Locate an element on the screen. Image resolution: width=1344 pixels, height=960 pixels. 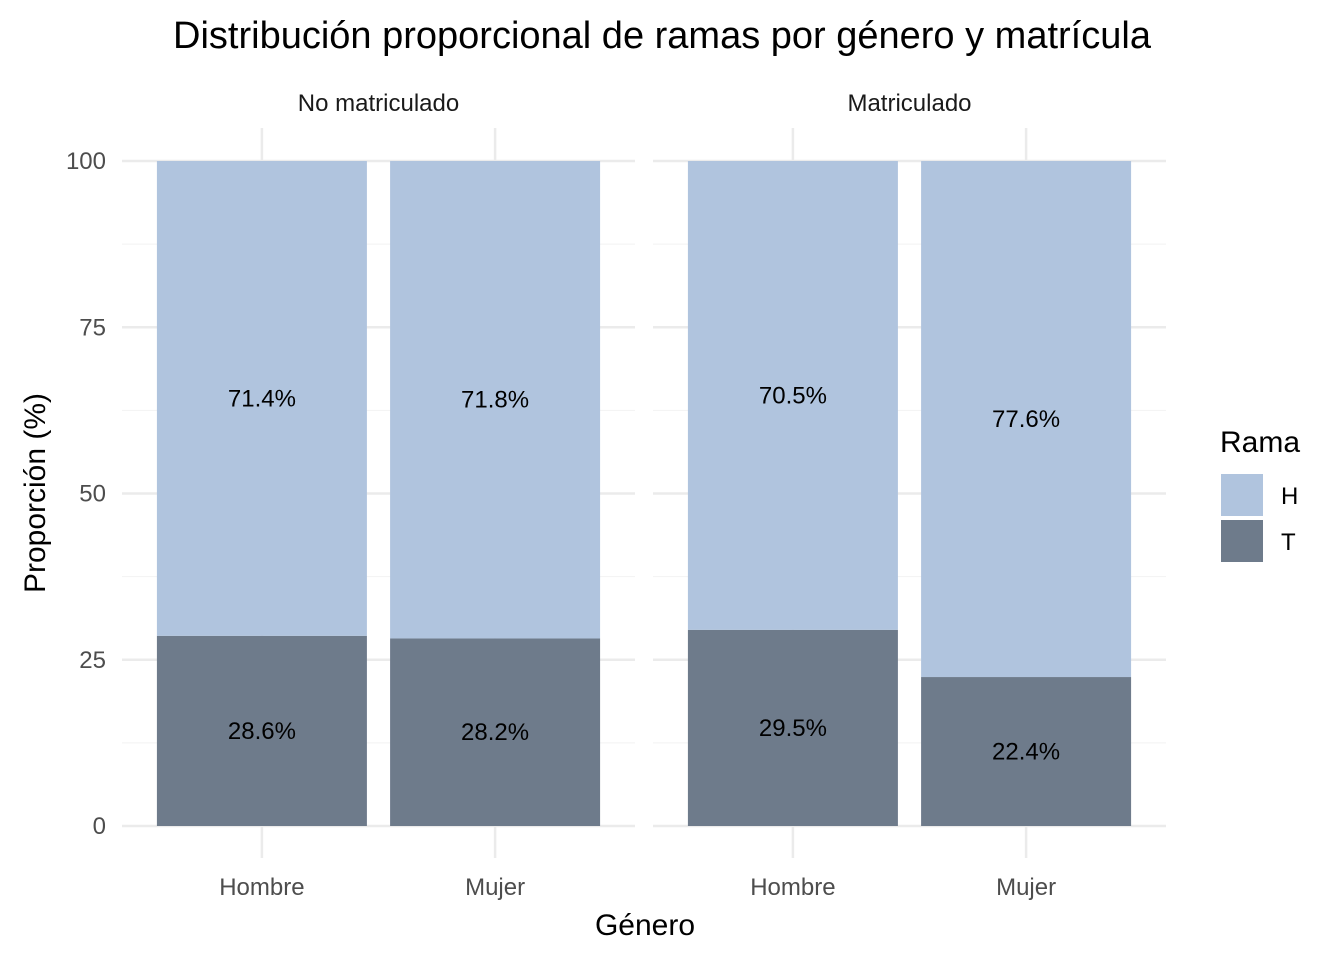
data-label: 71.8% is located at coordinates (495, 400).